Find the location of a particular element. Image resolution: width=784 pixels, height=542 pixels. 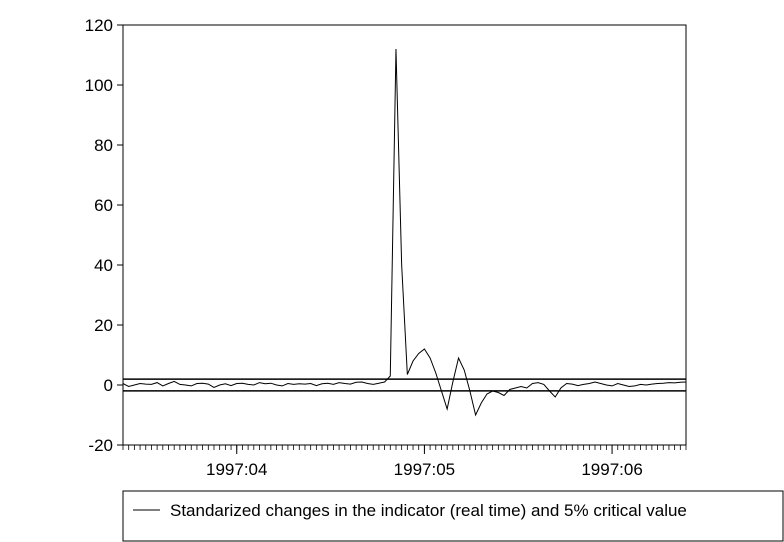

y-tick-label: 80 is located at coordinates (103, 145).